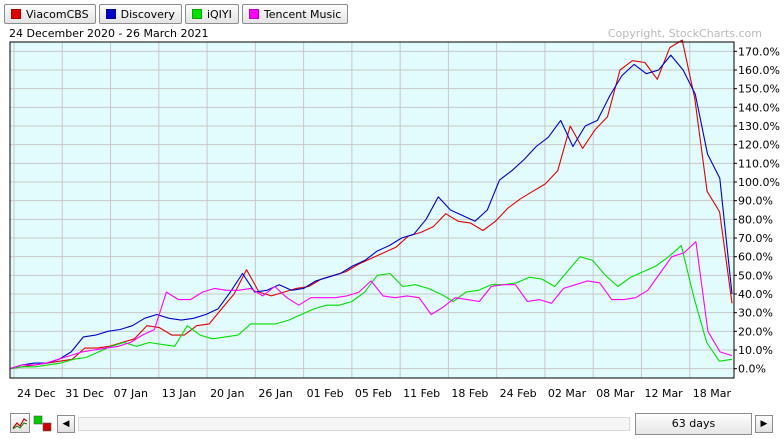 The height and width of the screenshot is (439, 784). I want to click on y-tick-label: 150.0%, so click(759, 89).